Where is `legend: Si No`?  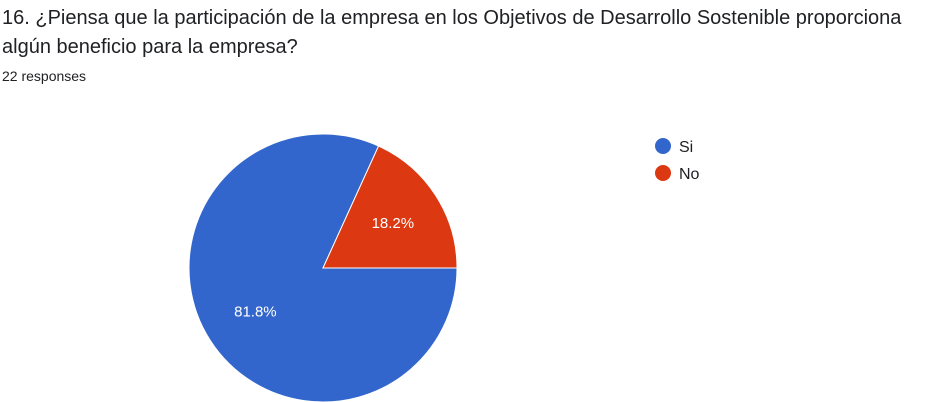
legend: Si No is located at coordinates (677, 160).